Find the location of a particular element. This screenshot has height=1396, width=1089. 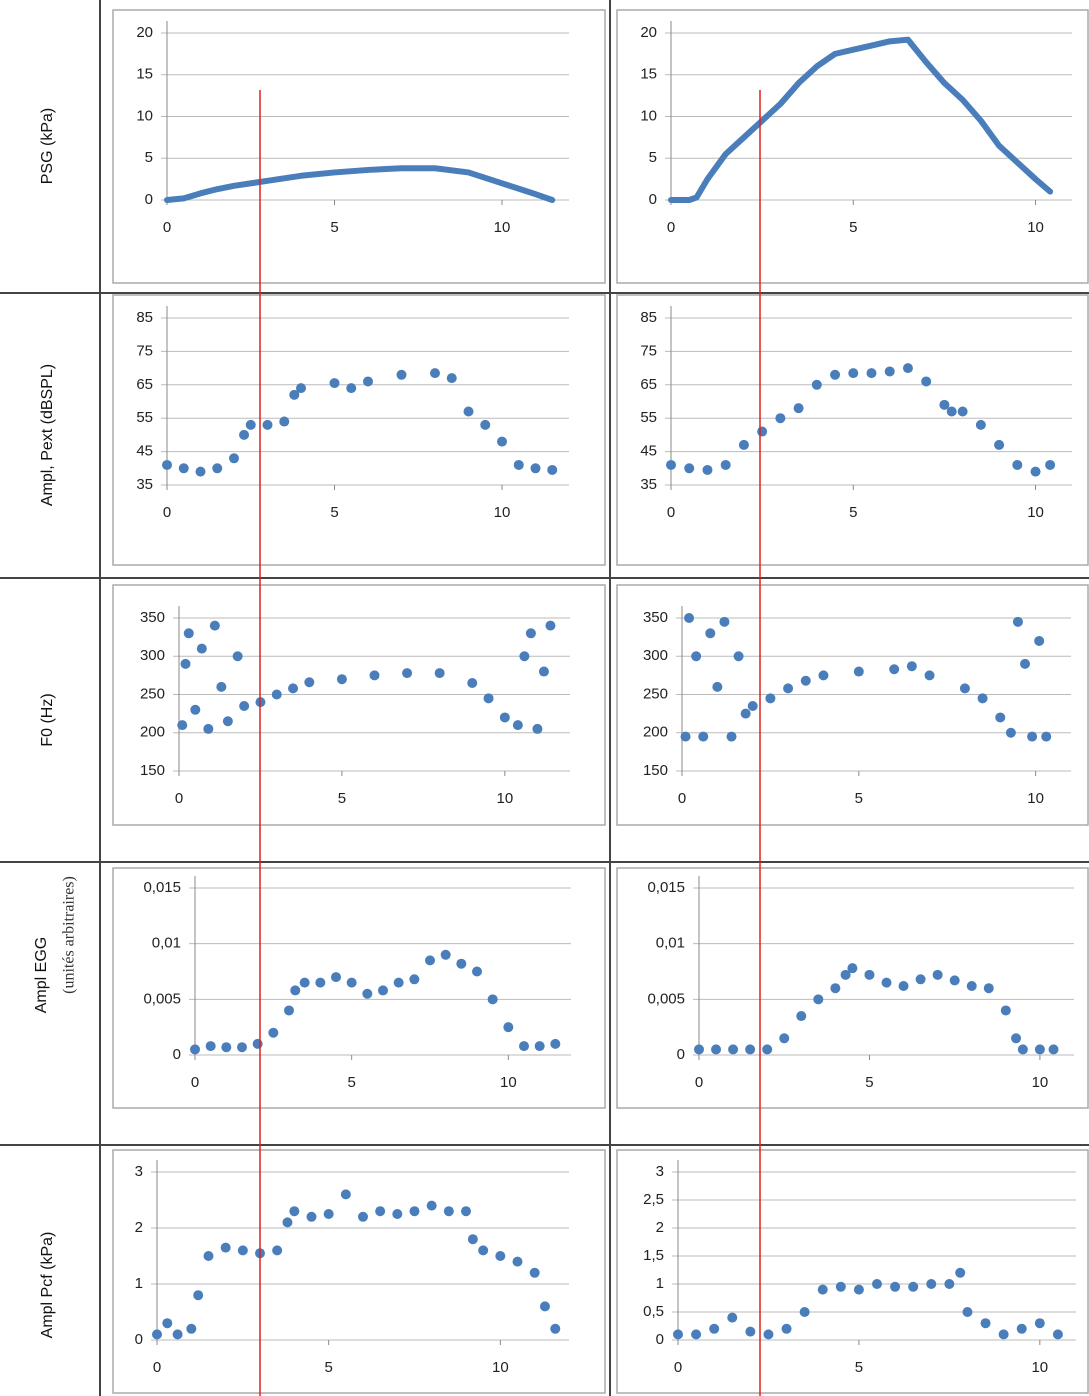

y-tick-label: 300 is located at coordinates (655, 655).